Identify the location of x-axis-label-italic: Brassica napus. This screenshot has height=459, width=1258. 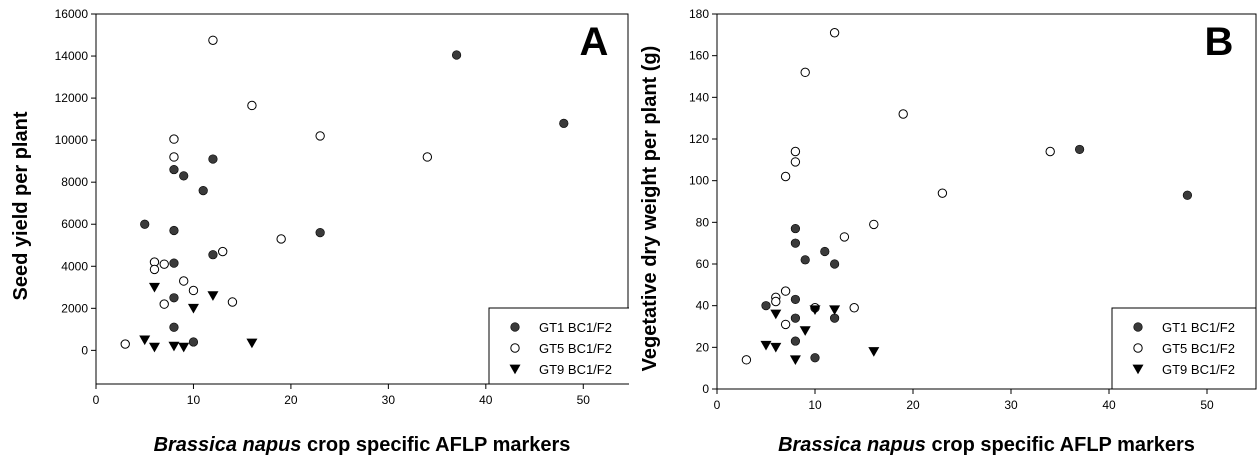
(228, 445).